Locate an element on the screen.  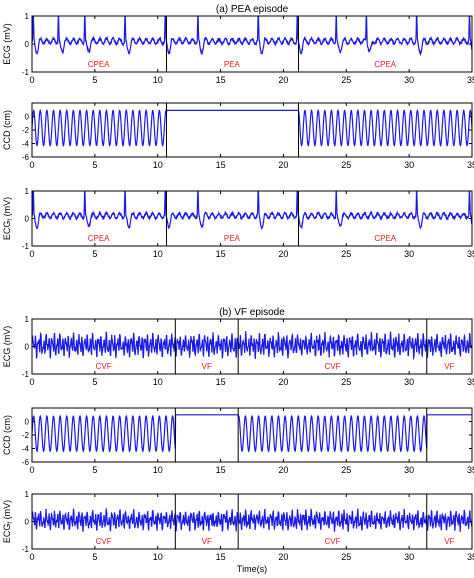
panel-5: 0 5 10 15 20 25 30 35 0 -2 -4 -6 CCD (cm) is located at coordinates (238, 441).